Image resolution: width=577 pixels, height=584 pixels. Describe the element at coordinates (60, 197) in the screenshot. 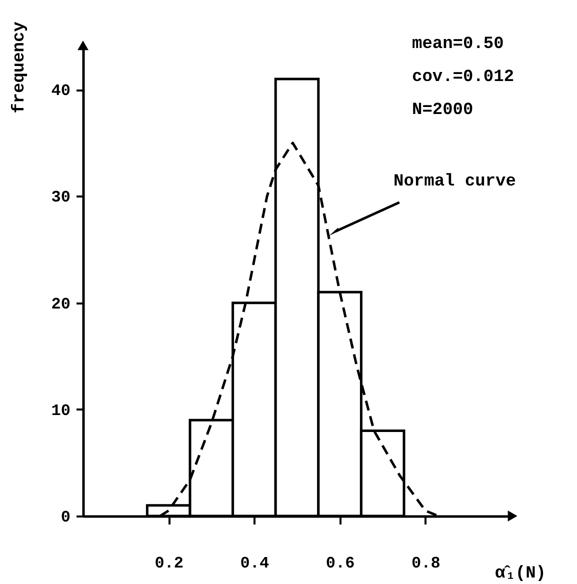

I see `y-tick-label: 30` at that location.